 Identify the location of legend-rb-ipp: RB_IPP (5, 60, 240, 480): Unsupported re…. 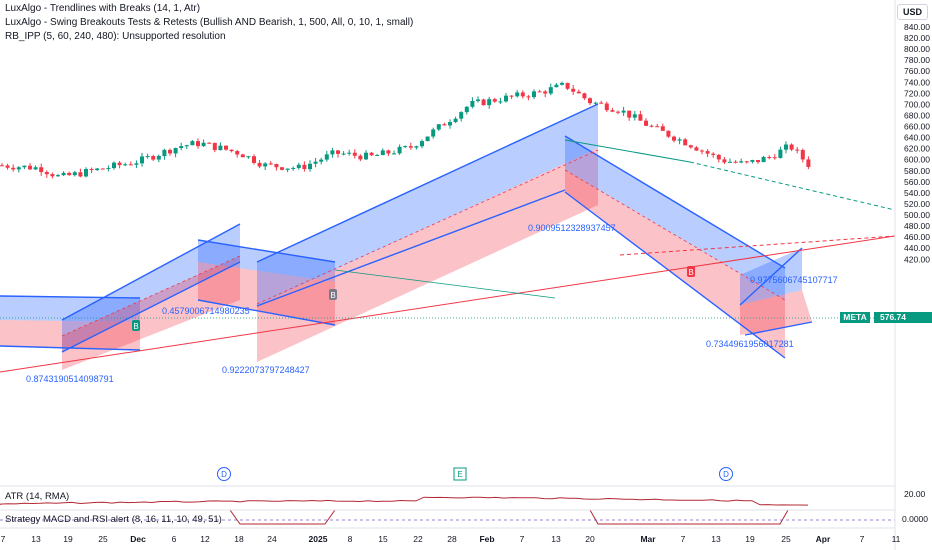
(115, 36).